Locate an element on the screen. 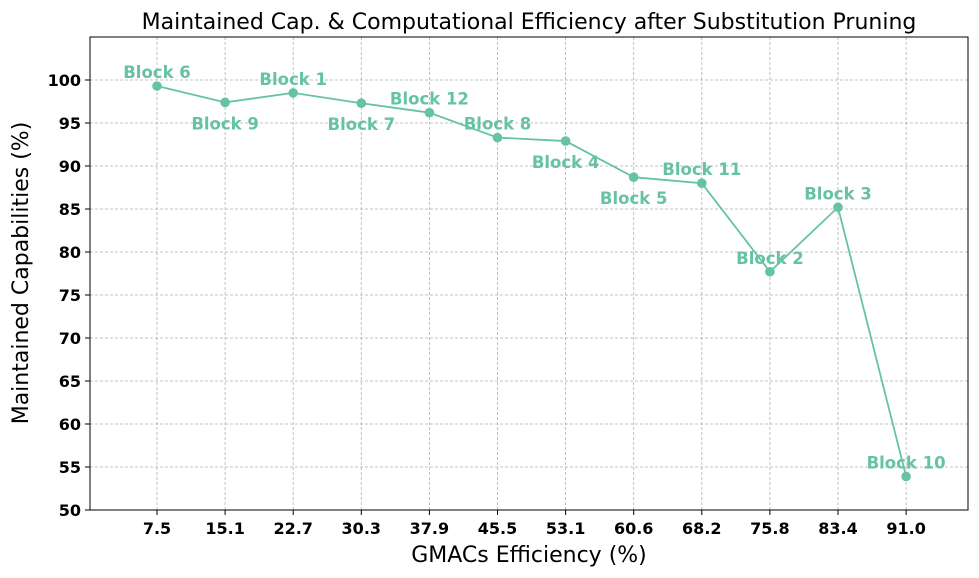  x-tick-label: 22.7 is located at coordinates (292, 528).